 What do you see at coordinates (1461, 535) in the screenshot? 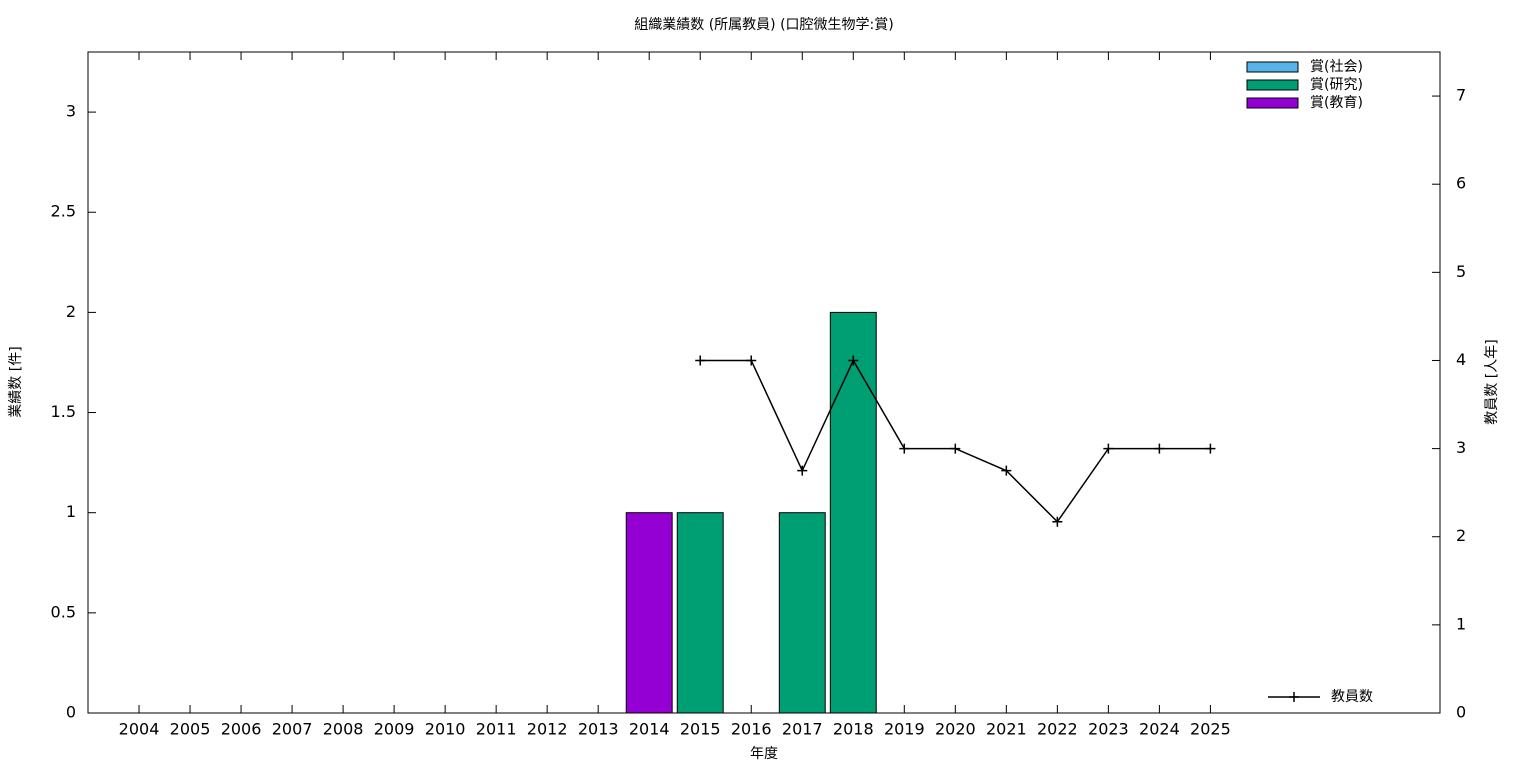
I see `y2-tick-label: 2` at bounding box center [1461, 535].